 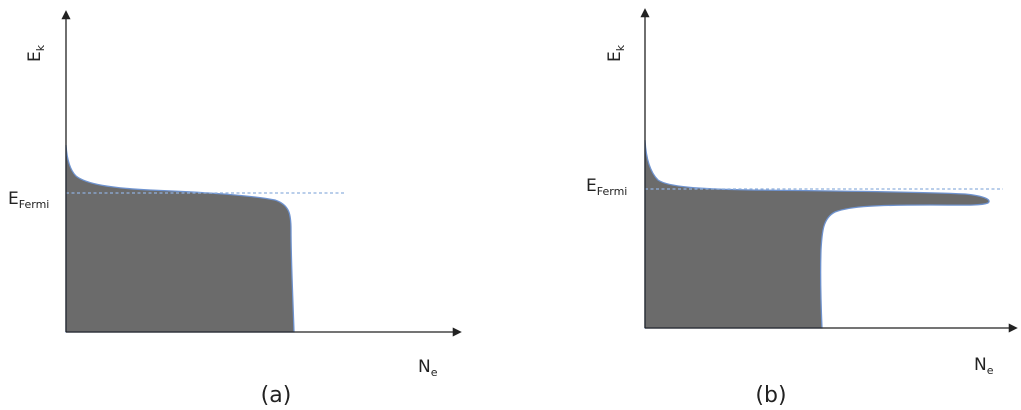 I want to click on panel-b-x-axis-label-sub: e, so click(x=990, y=370).